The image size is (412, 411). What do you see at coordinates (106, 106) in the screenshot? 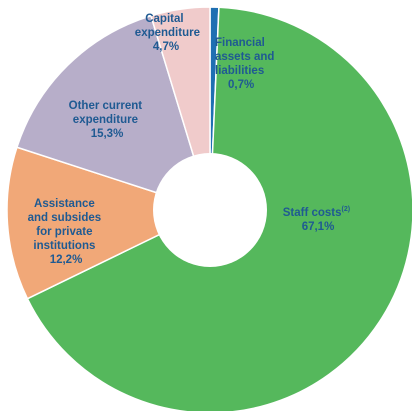
I see `label-other-line1: Other current` at bounding box center [106, 106].